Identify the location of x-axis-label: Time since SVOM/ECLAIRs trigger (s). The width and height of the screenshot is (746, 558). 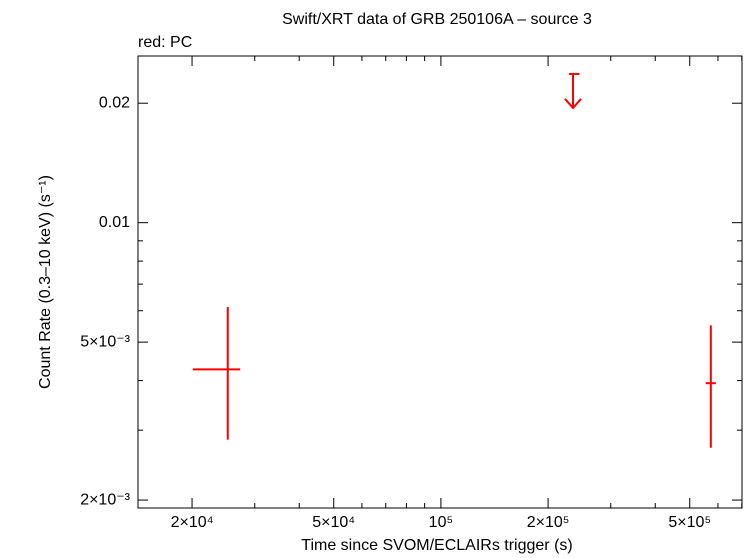
(436, 545).